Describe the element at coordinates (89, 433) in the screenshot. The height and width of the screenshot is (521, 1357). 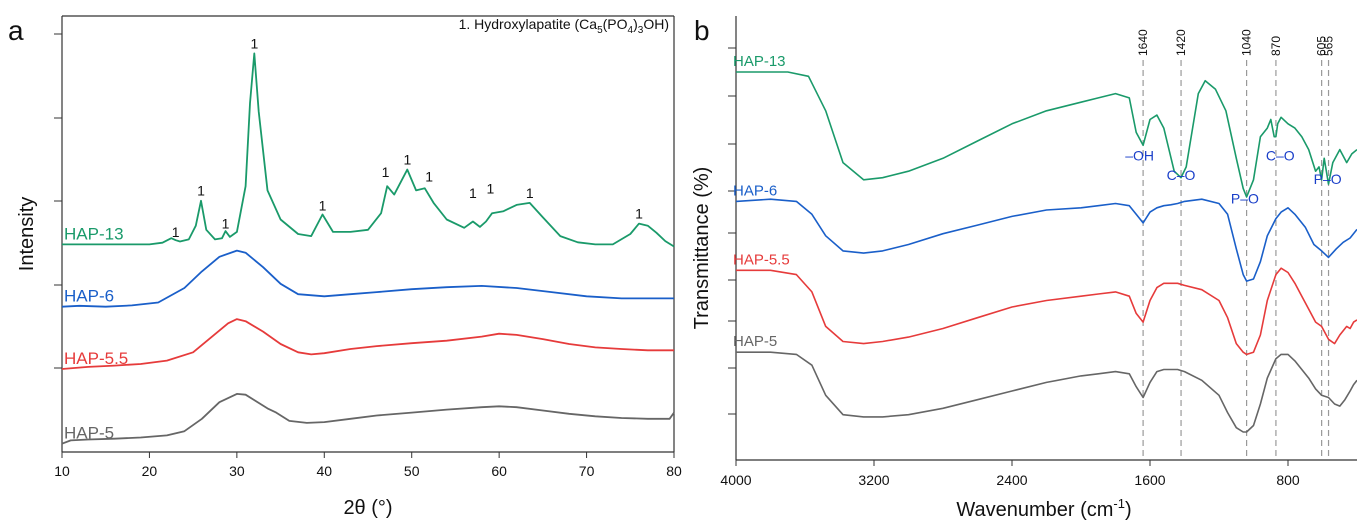
I see `panel-a-series-label: HAP-5` at that location.